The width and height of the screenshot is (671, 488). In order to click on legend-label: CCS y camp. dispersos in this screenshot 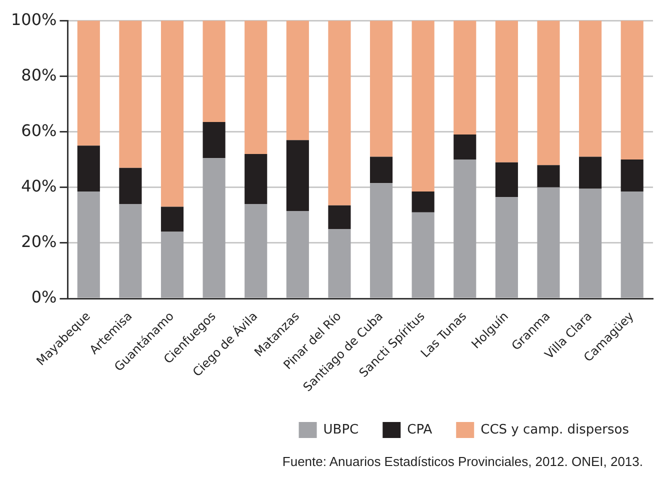, I will do `click(555, 430)`.